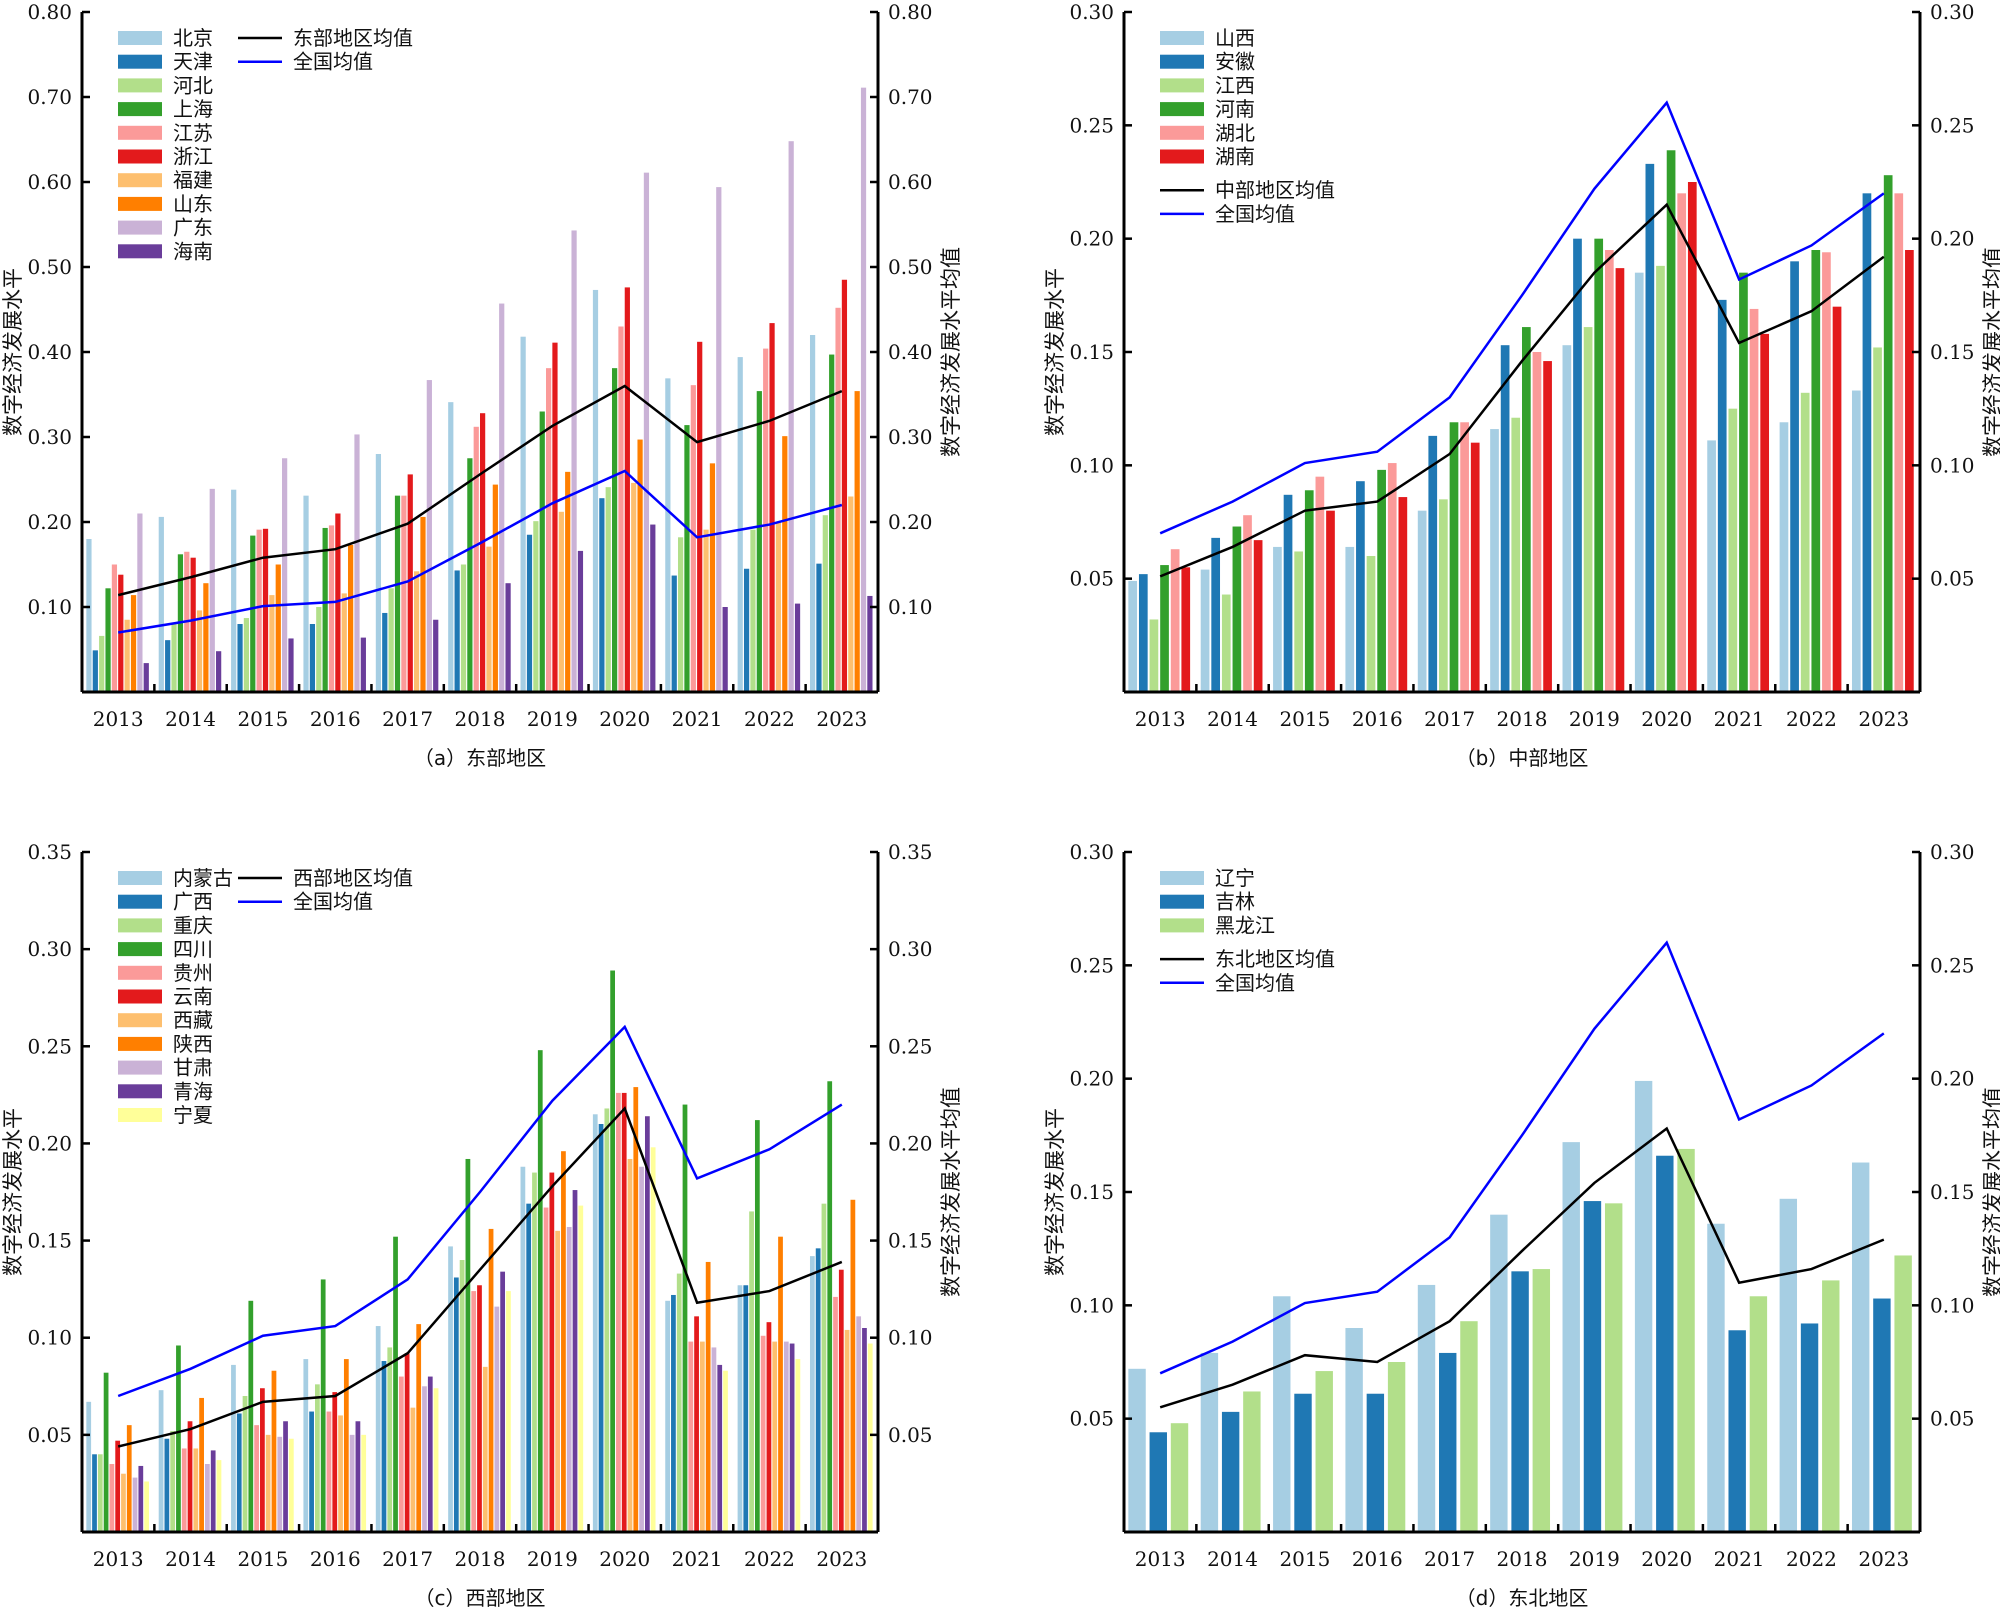  Describe the element at coordinates (769, 719) in the screenshot. I see `x-tick-label: 2022` at that location.